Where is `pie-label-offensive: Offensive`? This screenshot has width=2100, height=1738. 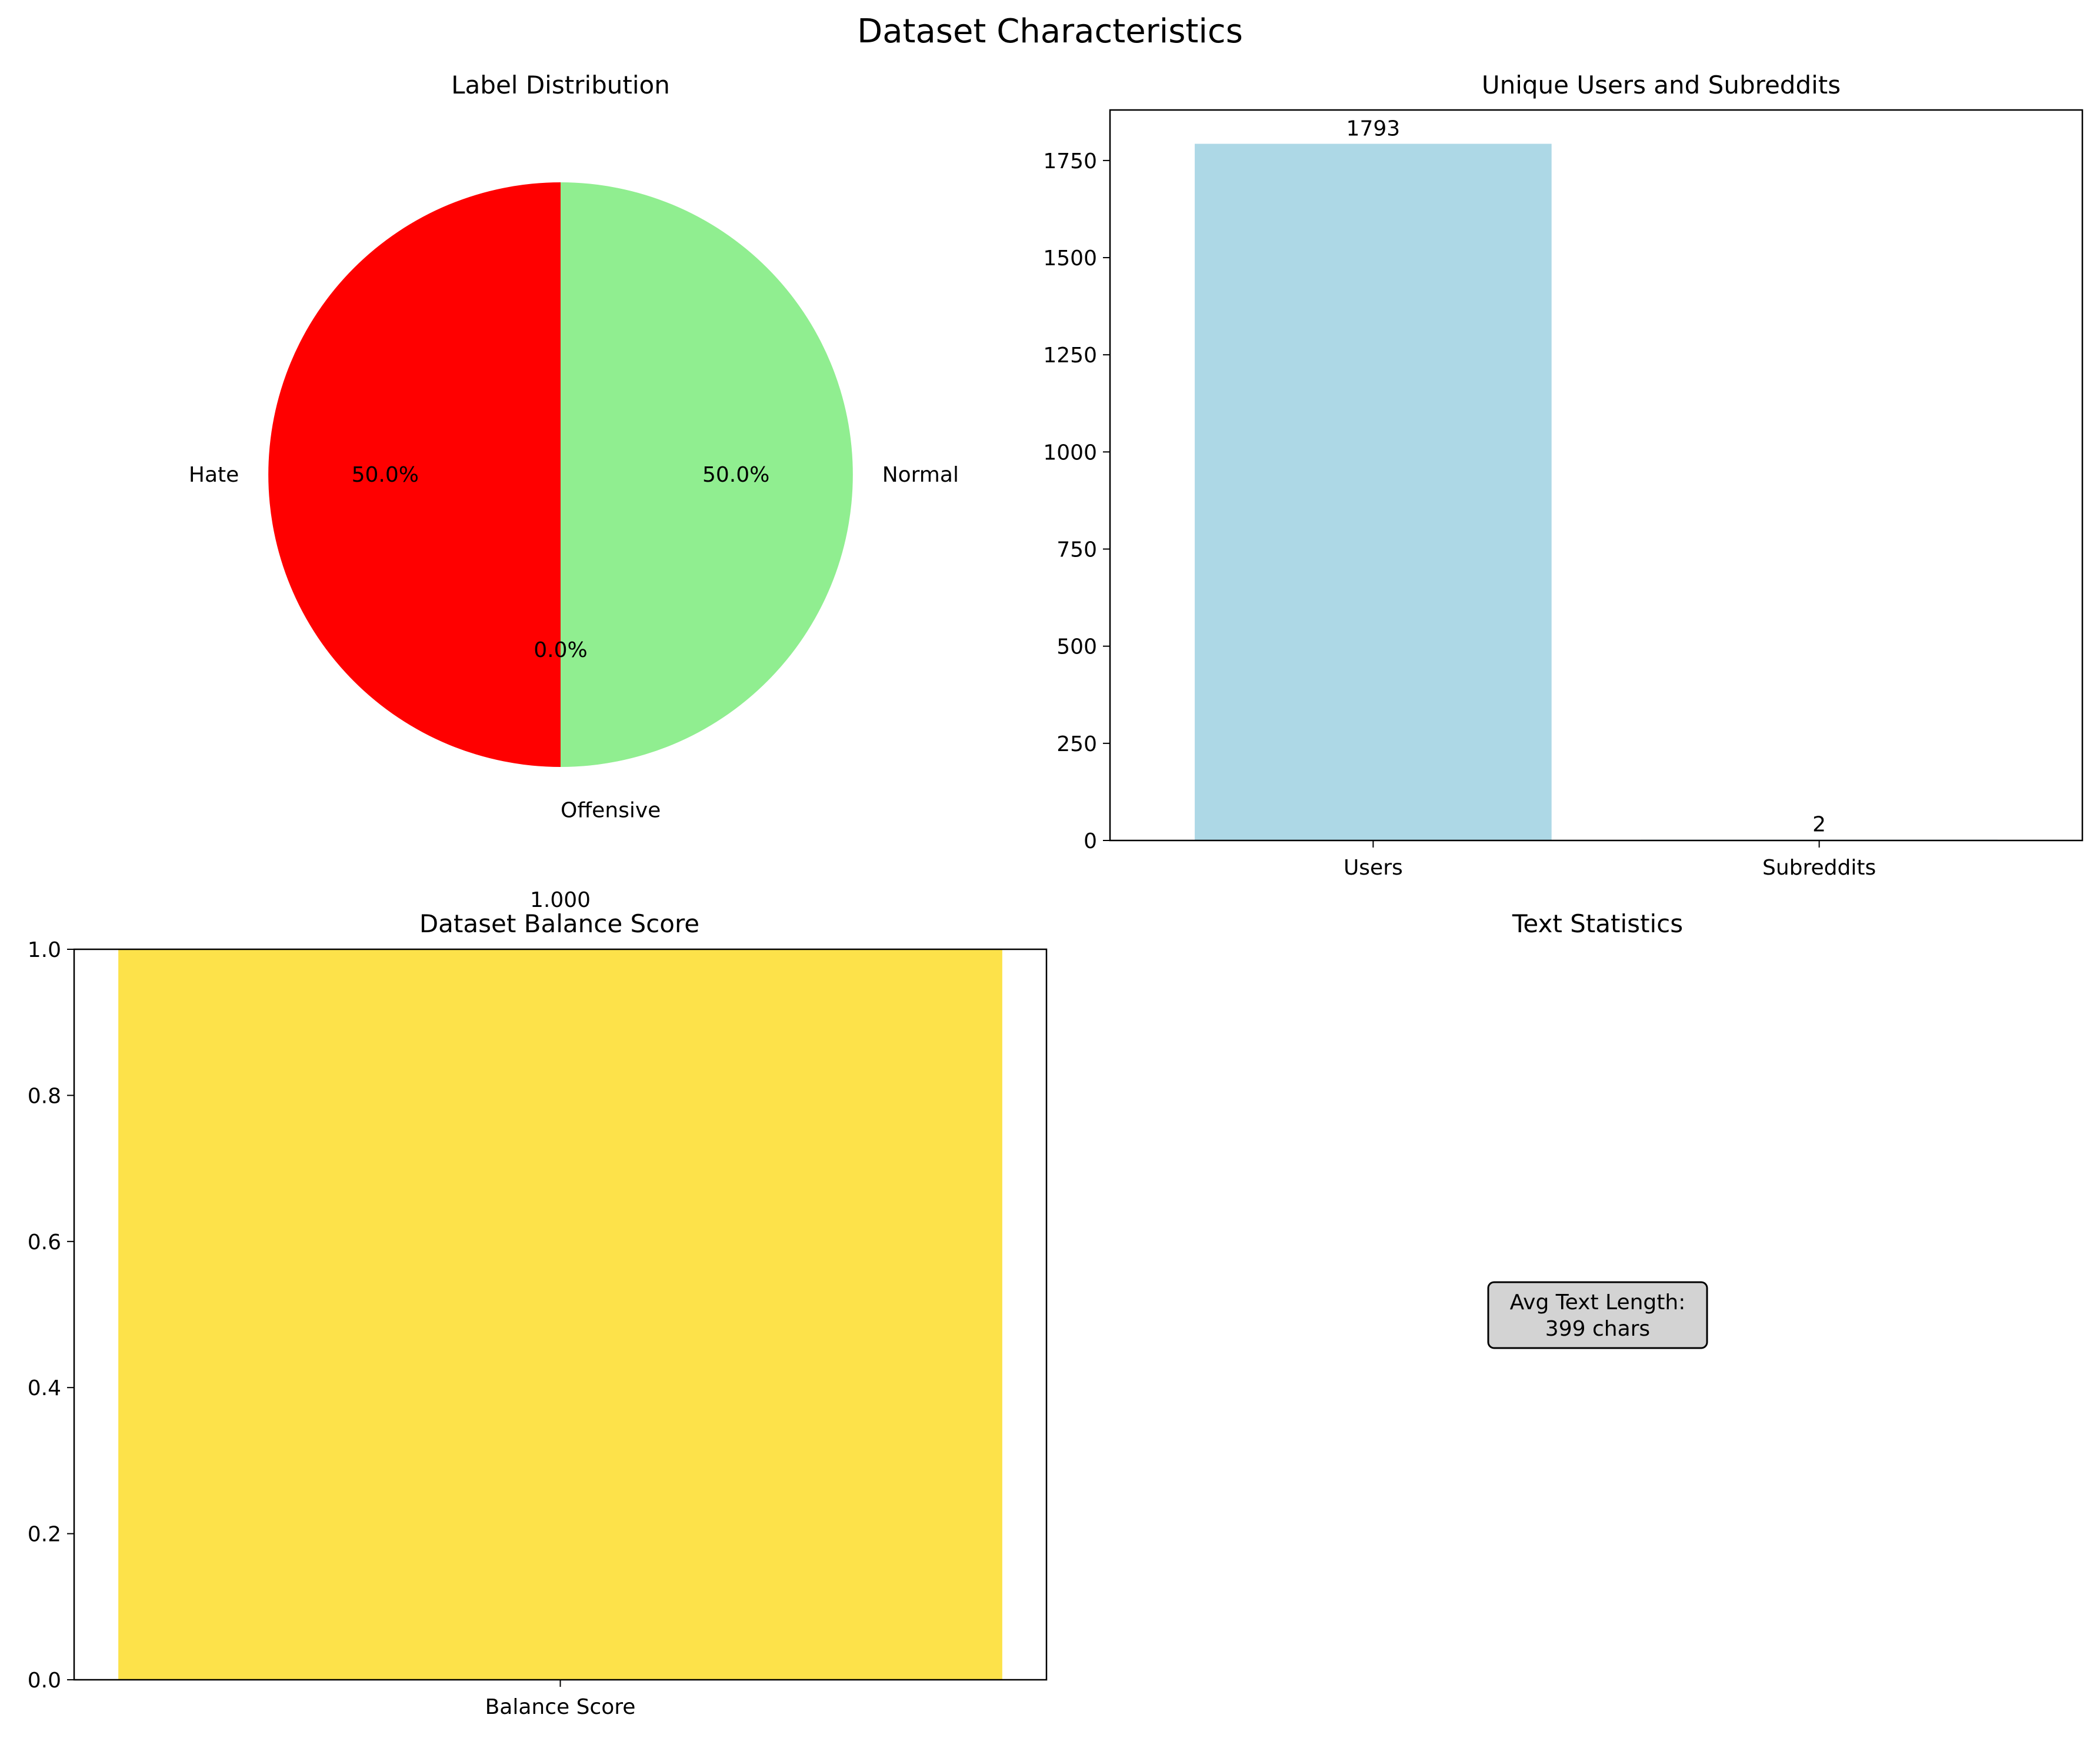
pie-label-offensive: Offensive is located at coordinates (611, 811).